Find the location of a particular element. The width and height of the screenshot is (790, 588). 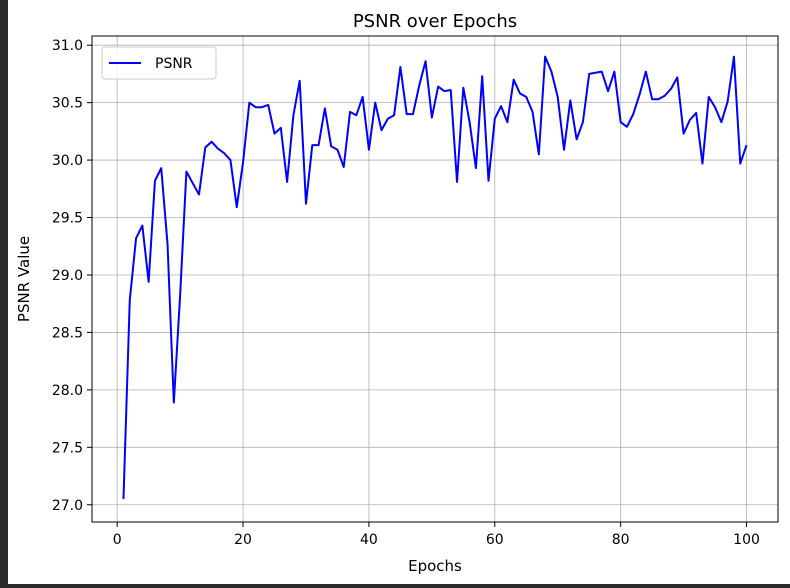

x-tick-label: 60 is located at coordinates (495, 540).